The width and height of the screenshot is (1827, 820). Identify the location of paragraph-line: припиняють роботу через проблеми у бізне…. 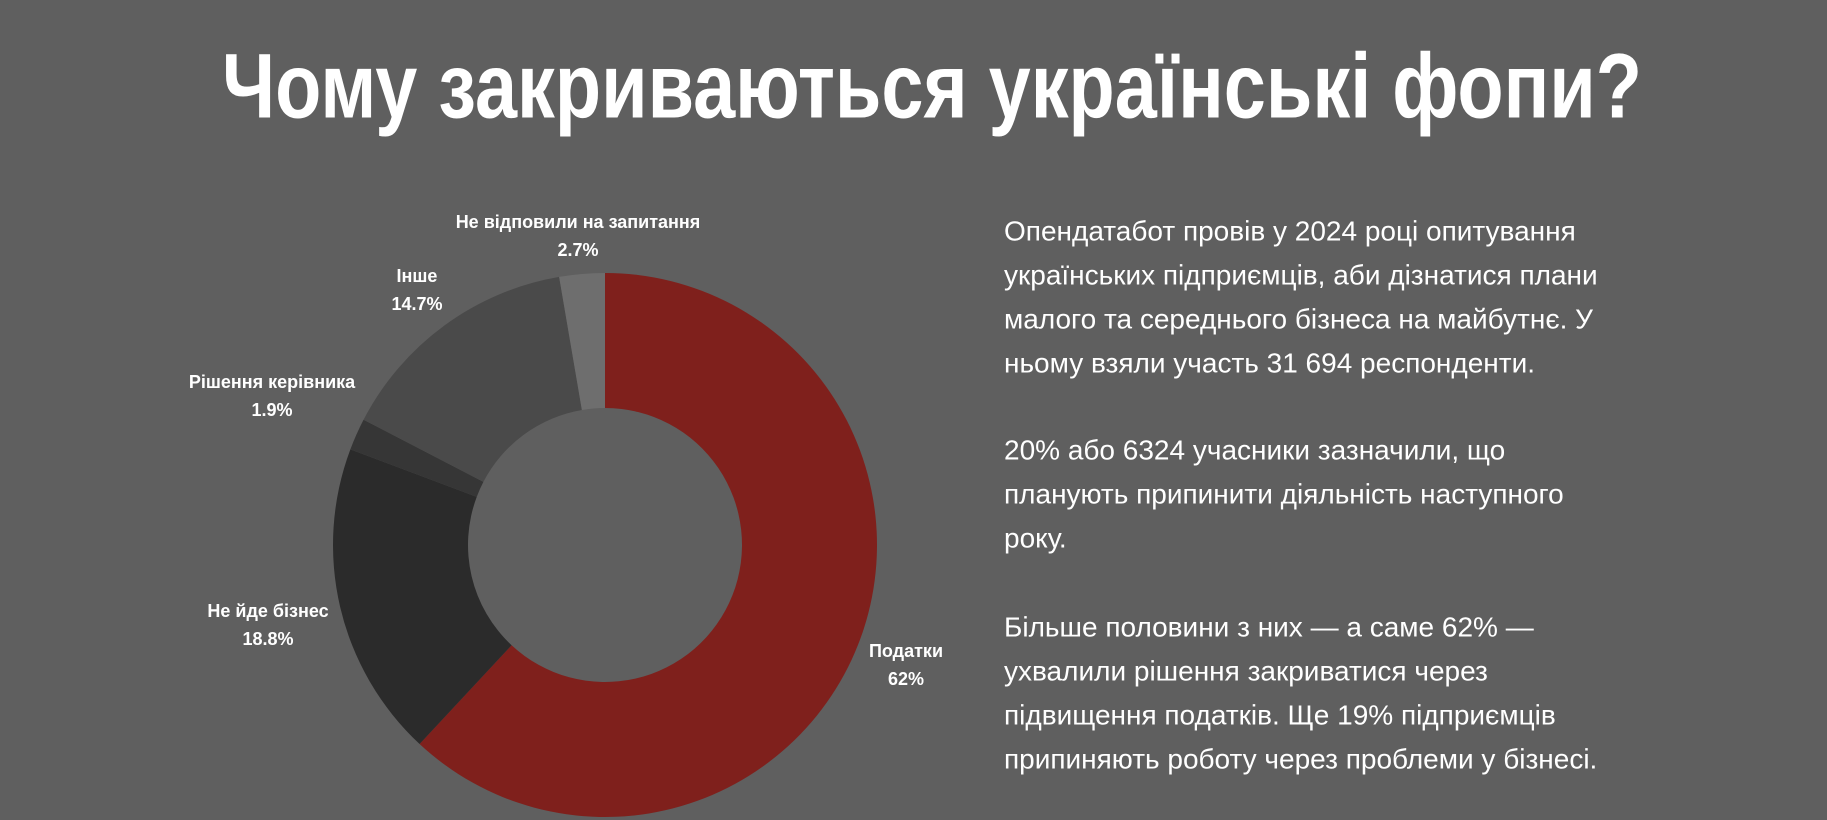
(1300, 758).